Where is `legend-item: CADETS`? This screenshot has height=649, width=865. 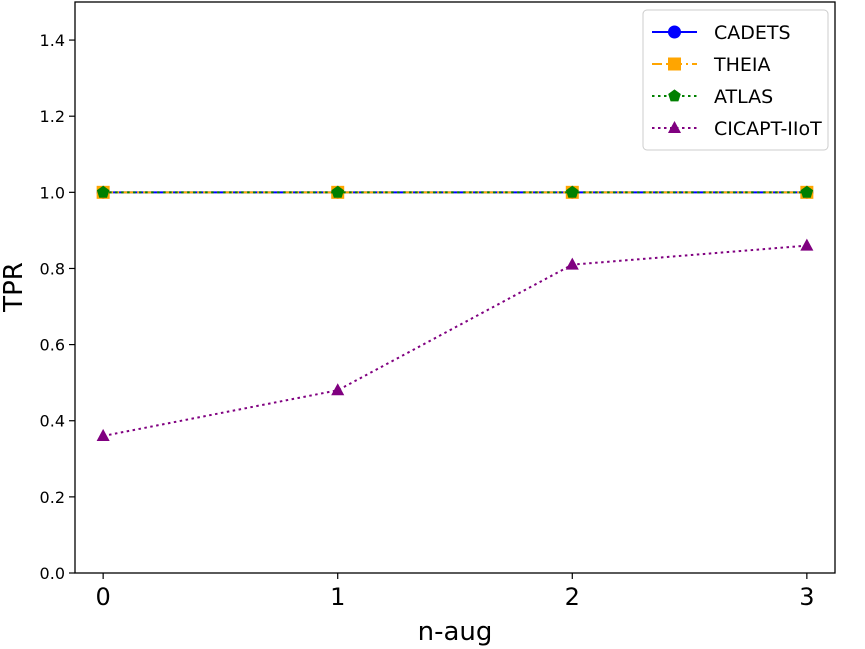
legend-item: CADETS is located at coordinates (721, 33).